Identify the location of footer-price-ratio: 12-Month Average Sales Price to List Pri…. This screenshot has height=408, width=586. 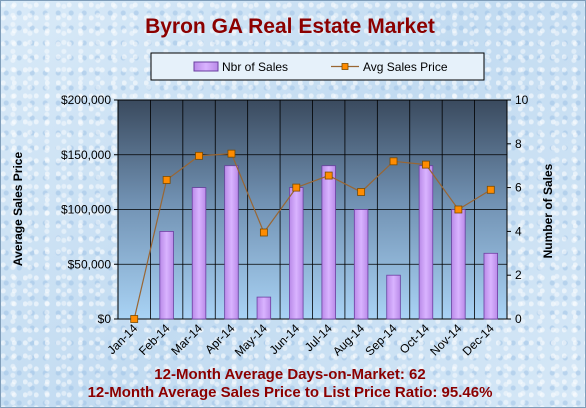
(290, 392).